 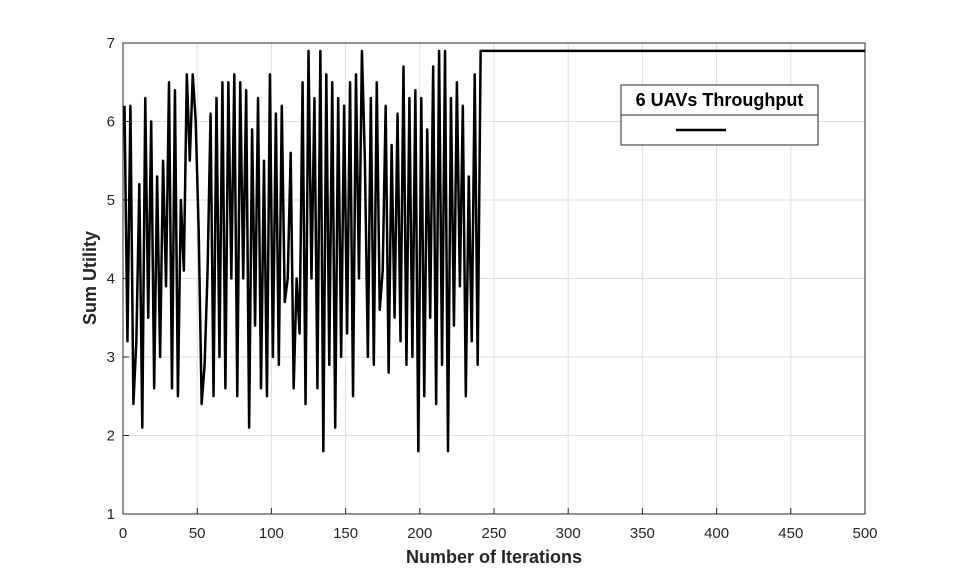 I want to click on x-axis-label: Number of Iterations, so click(x=494, y=557).